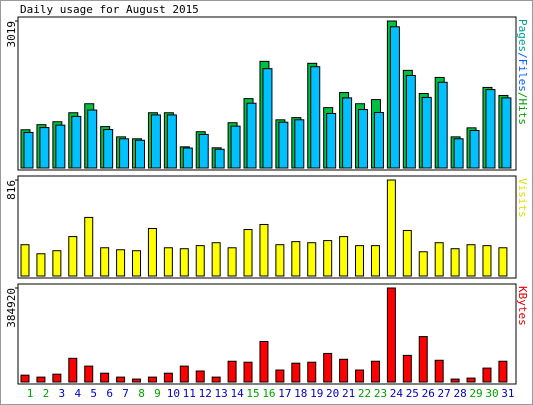 Image resolution: width=533 pixels, height=405 pixels. I want to click on x-tick-label: 6, so click(109, 393).